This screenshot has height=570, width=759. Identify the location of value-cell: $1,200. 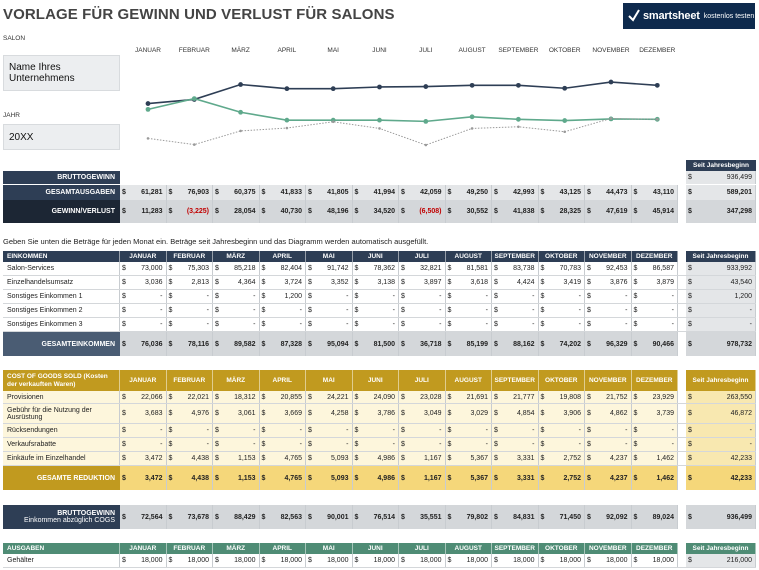
(282, 296).